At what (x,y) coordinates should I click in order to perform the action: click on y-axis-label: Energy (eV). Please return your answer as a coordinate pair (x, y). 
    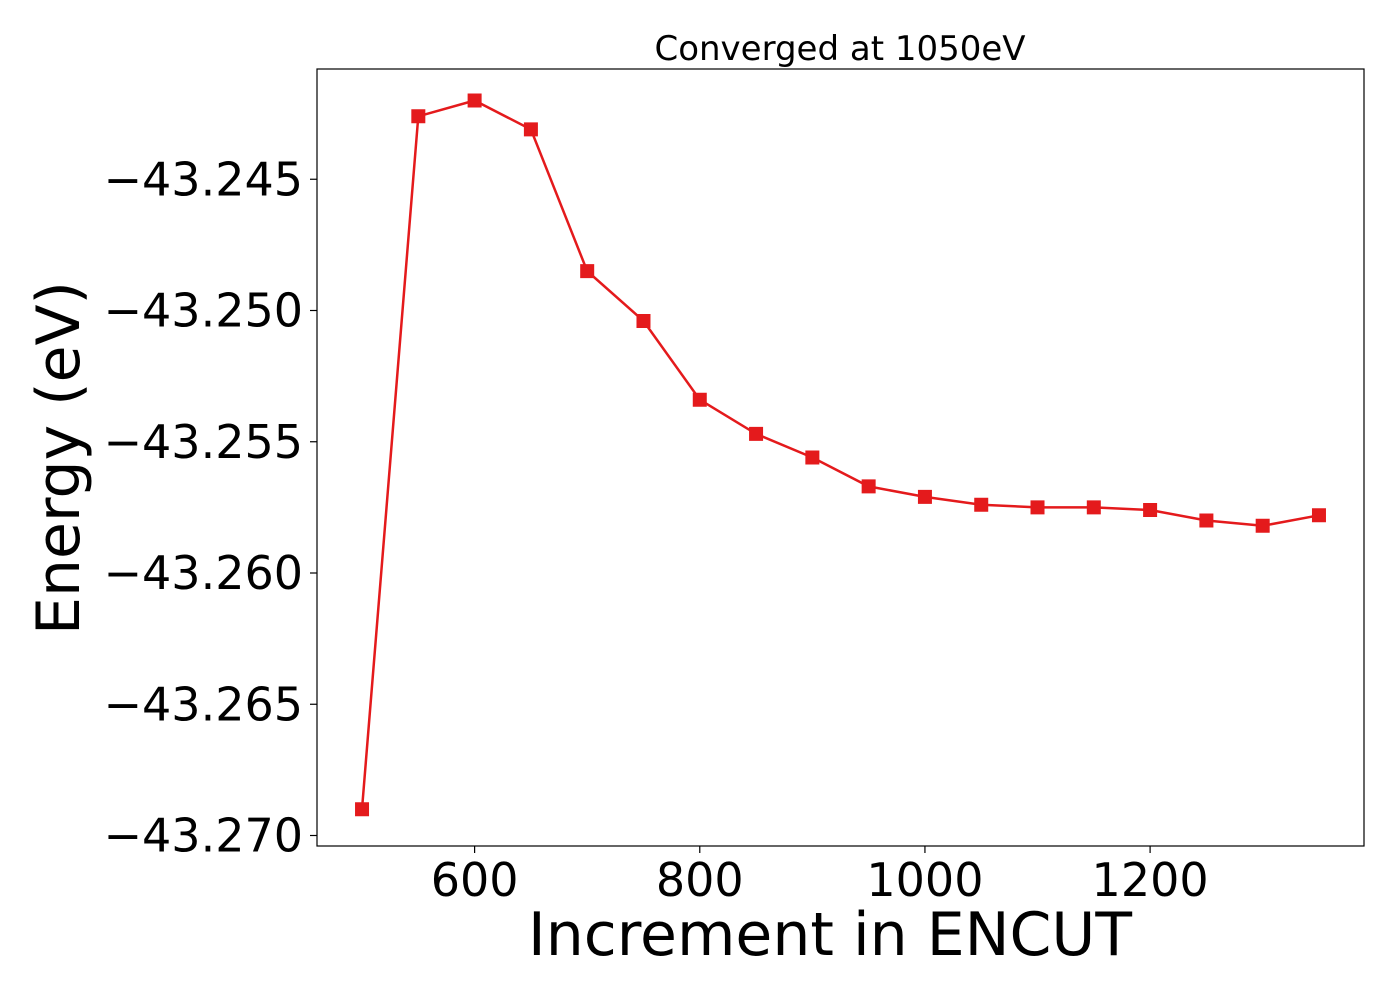
    Looking at the image, I should click on (59, 458).